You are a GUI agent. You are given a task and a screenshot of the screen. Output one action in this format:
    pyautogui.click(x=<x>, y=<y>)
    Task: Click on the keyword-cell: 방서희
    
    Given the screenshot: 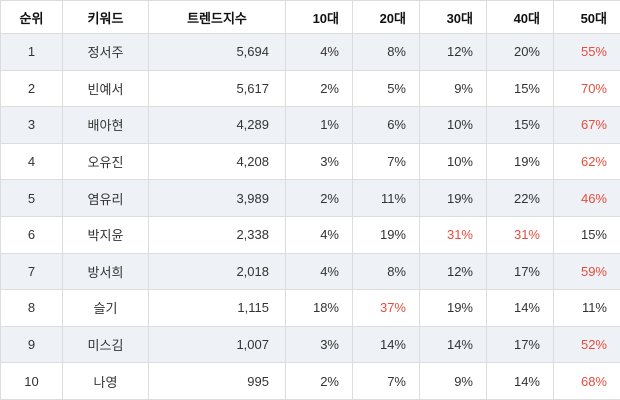 What is the action you would take?
    pyautogui.click(x=105, y=271)
    